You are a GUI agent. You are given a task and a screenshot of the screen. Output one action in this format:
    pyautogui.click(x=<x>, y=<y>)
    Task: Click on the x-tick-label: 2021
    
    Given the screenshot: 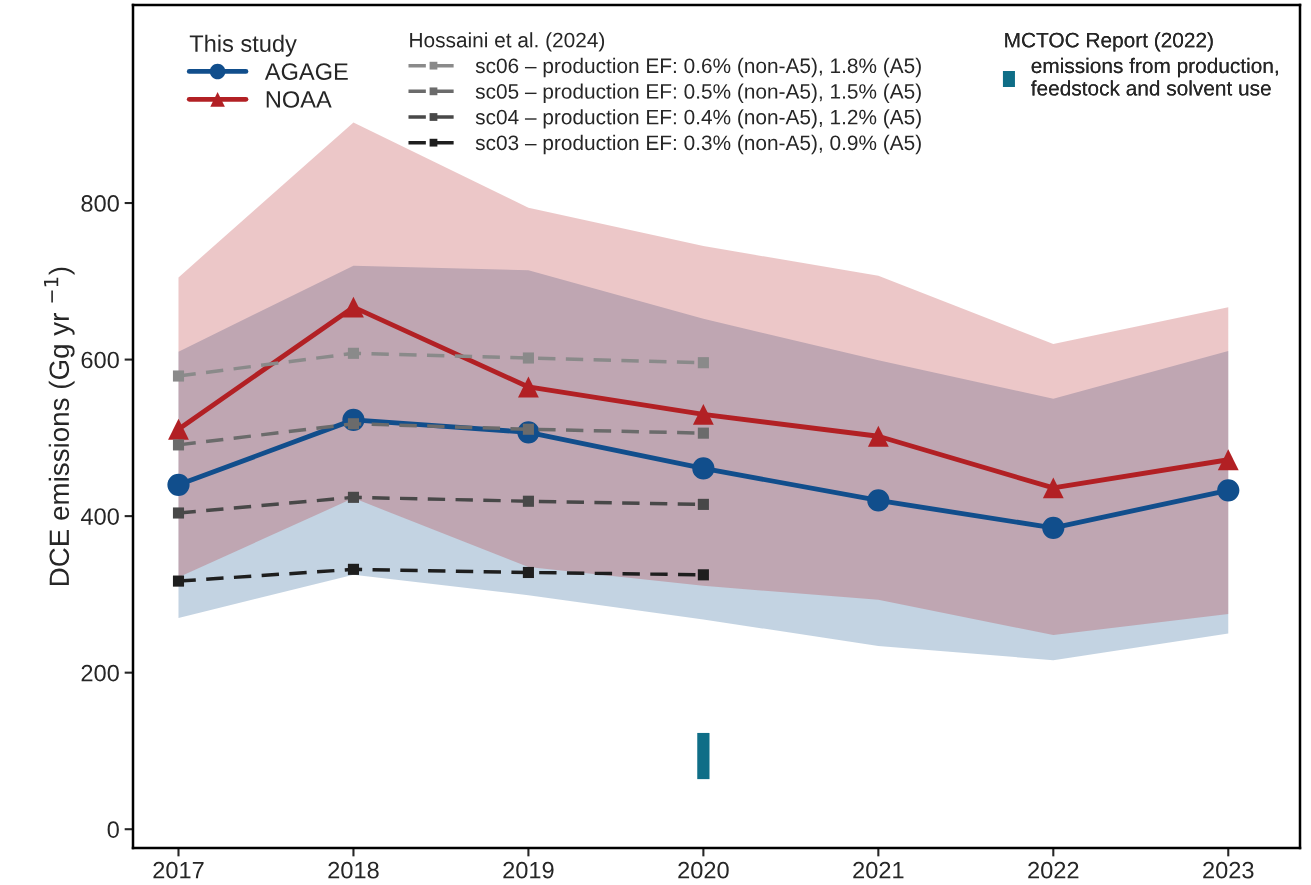 What is the action you would take?
    pyautogui.click(x=878, y=870)
    